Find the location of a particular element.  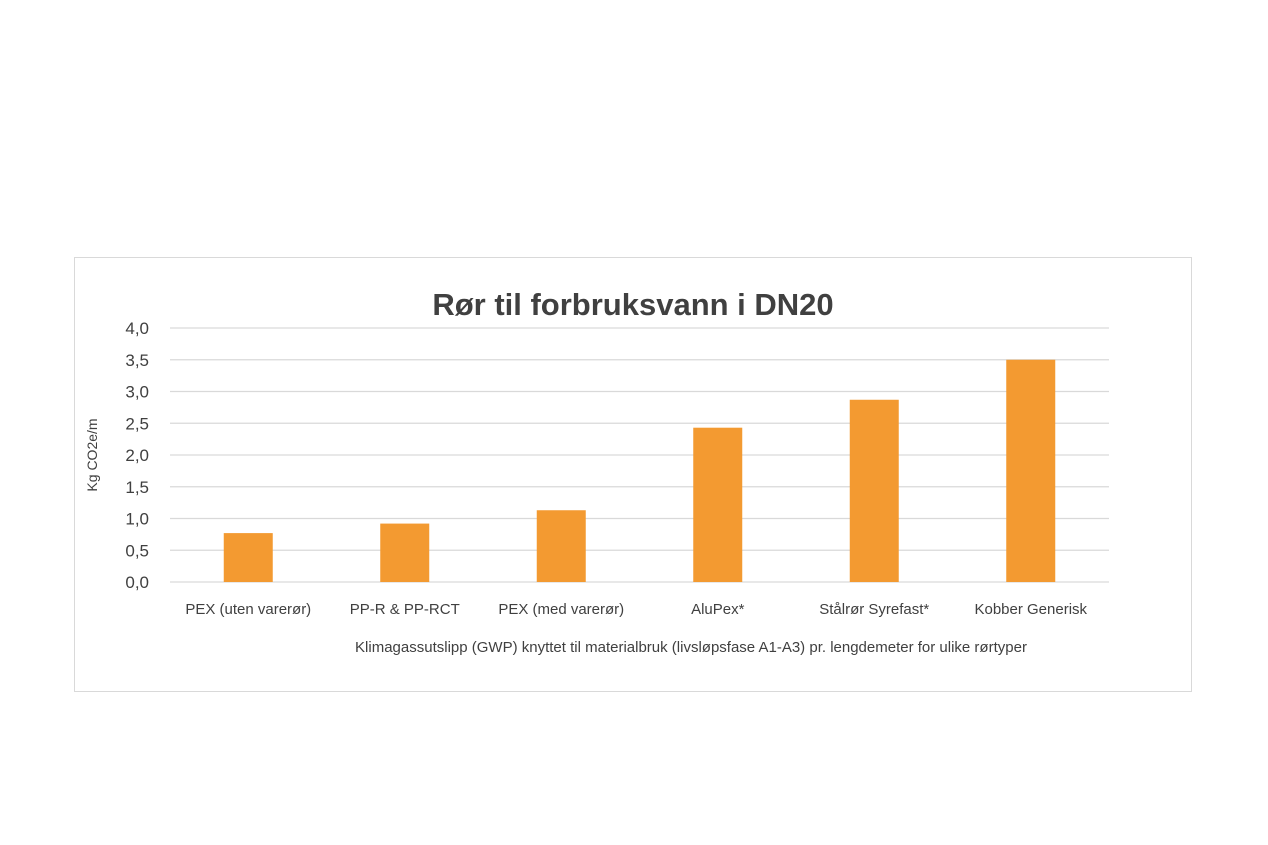

y-tick-label: 1,5 is located at coordinates (137, 487).